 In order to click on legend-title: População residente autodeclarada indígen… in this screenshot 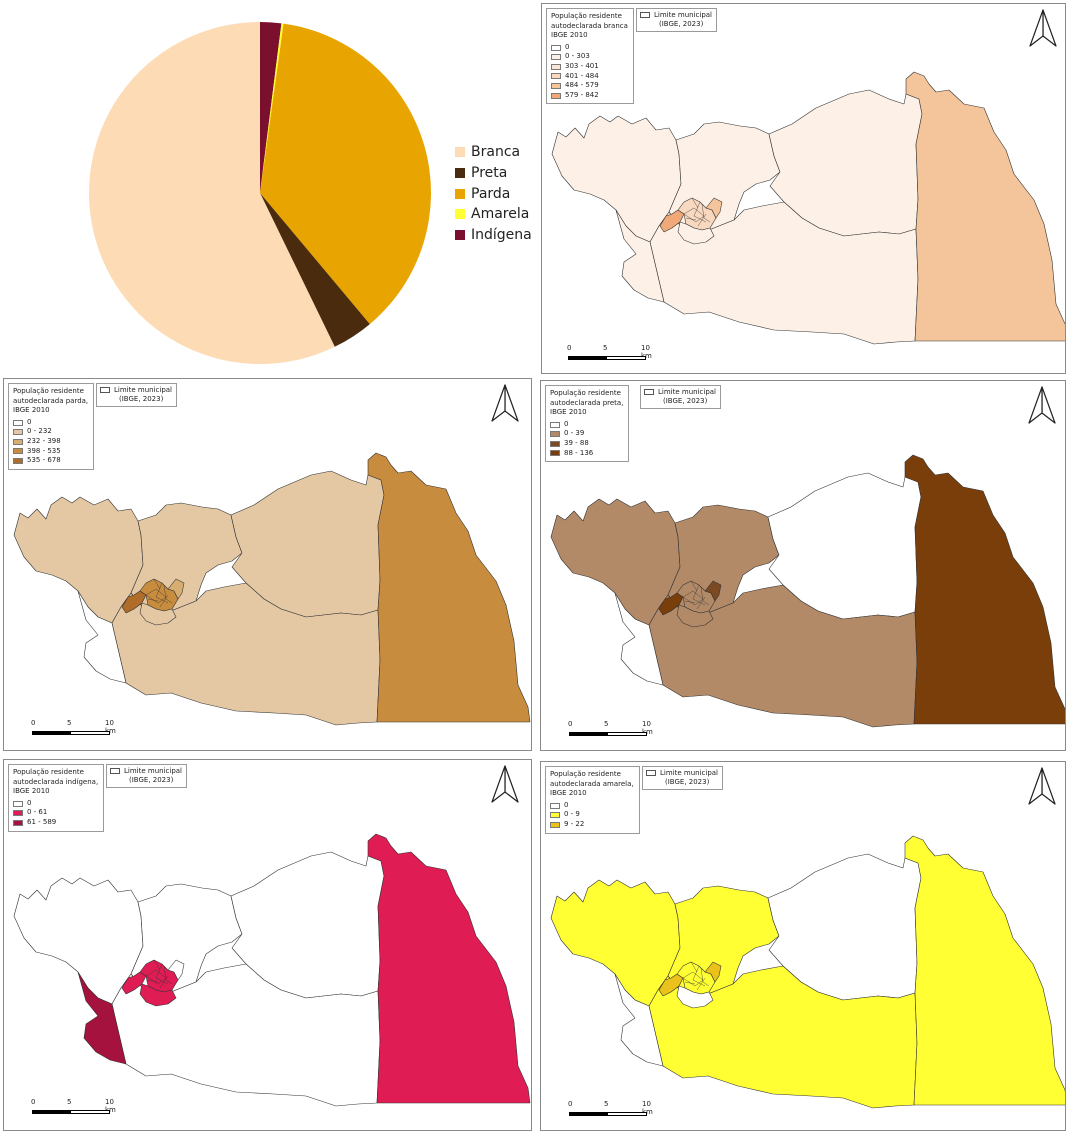, I will do `click(55, 782)`.